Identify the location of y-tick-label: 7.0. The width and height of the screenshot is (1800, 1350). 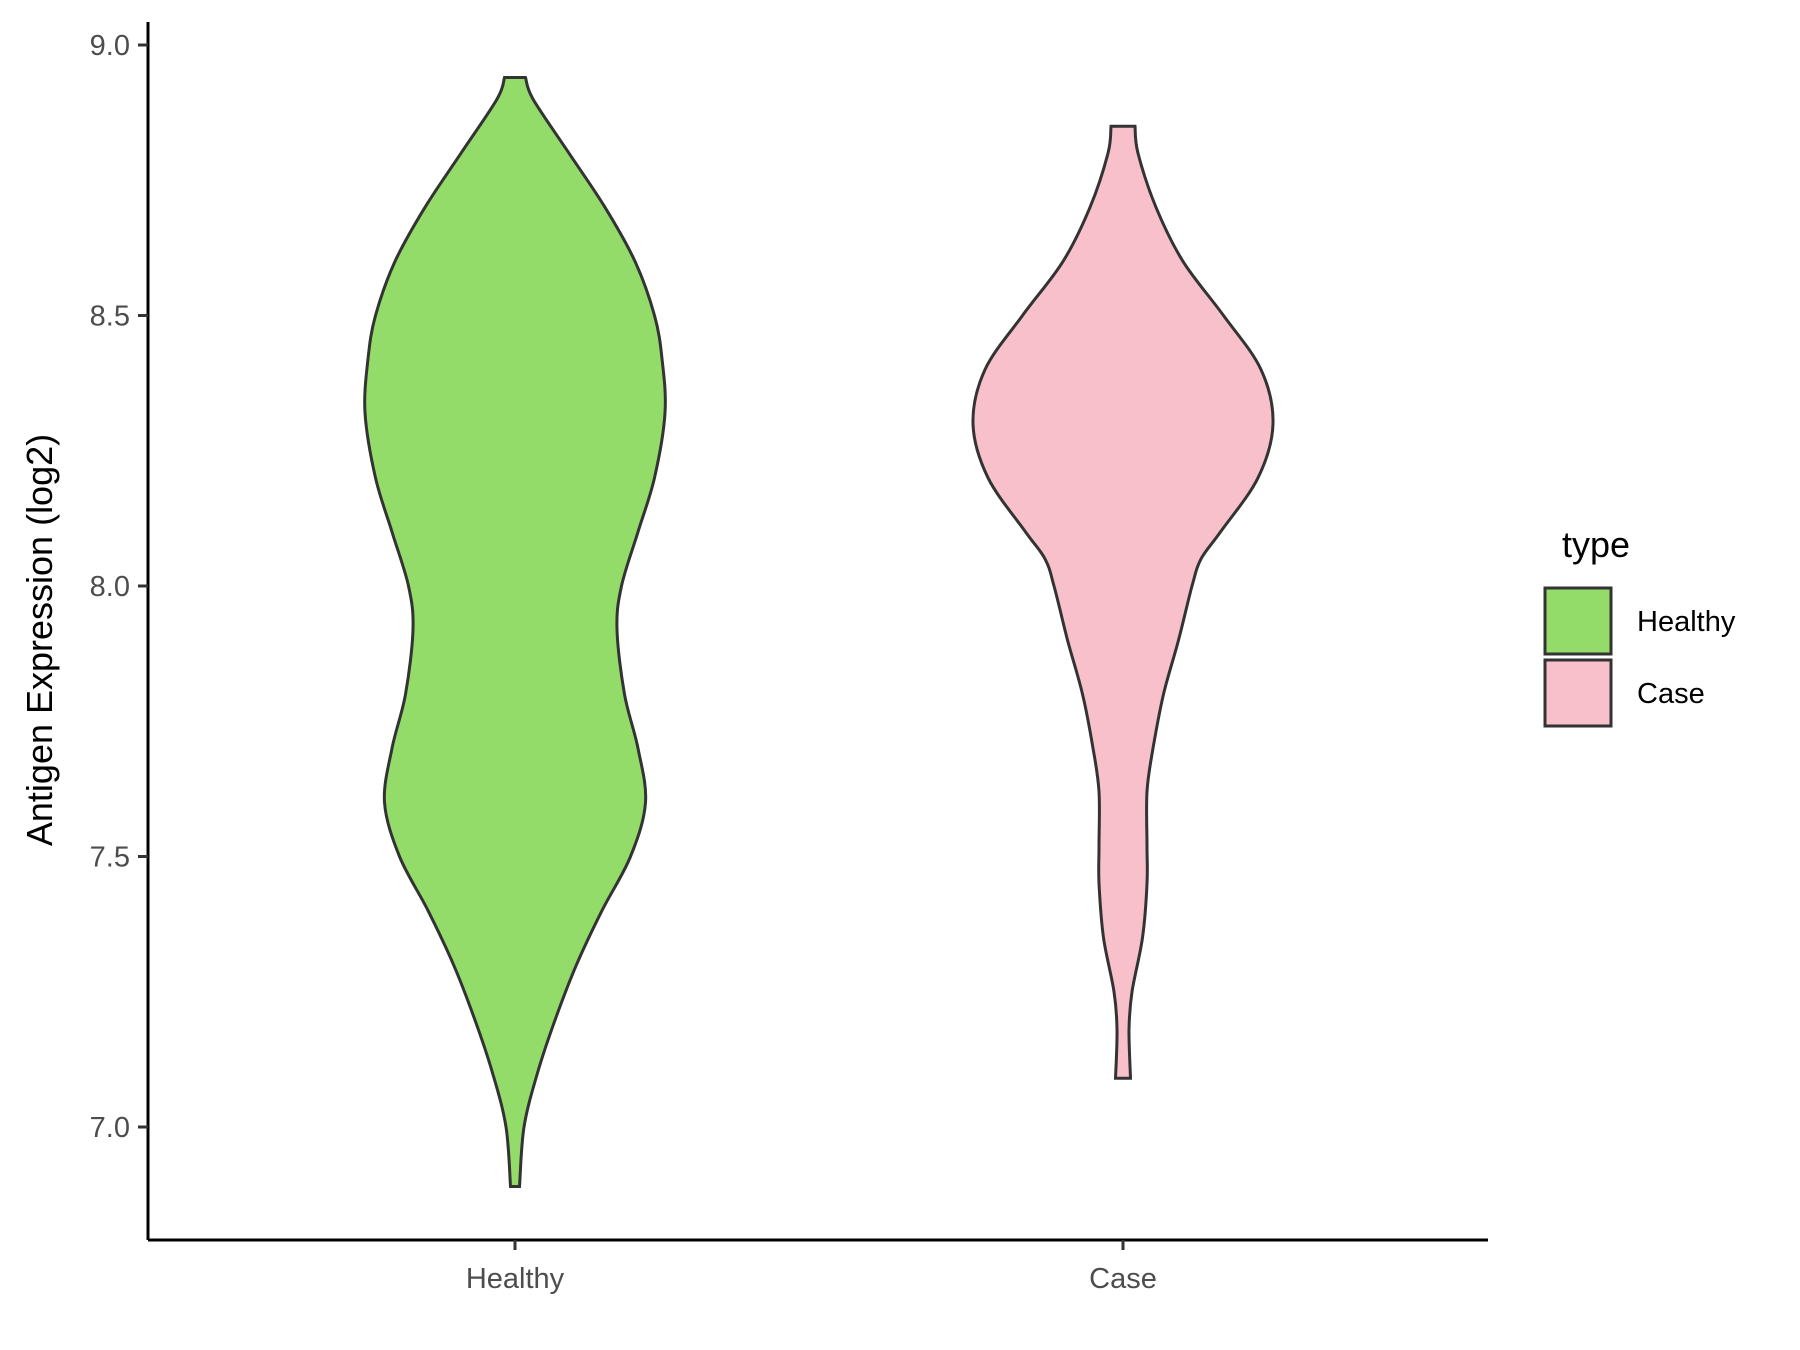
(110, 1128).